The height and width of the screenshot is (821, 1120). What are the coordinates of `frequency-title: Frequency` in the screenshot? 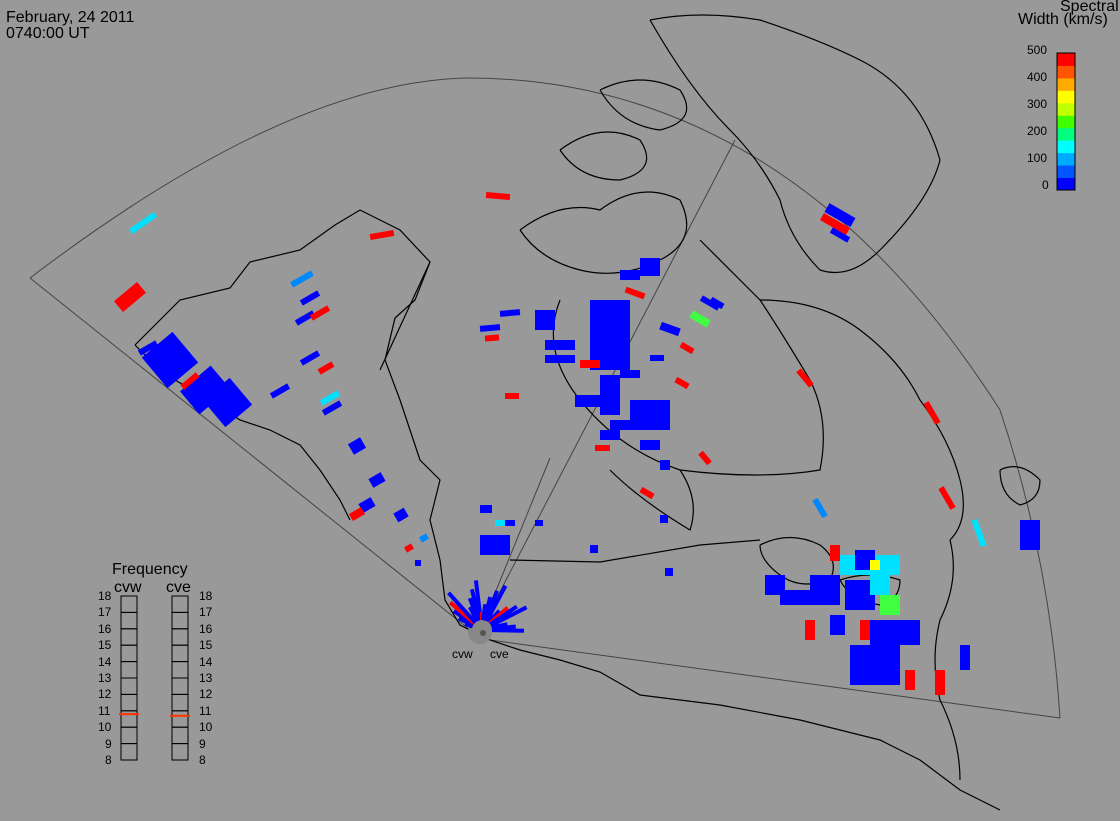 It's located at (150, 569).